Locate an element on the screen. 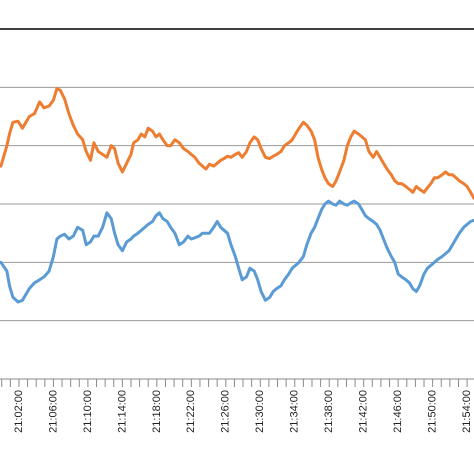  x-tick-label: 21:22:00 is located at coordinates (191, 411).